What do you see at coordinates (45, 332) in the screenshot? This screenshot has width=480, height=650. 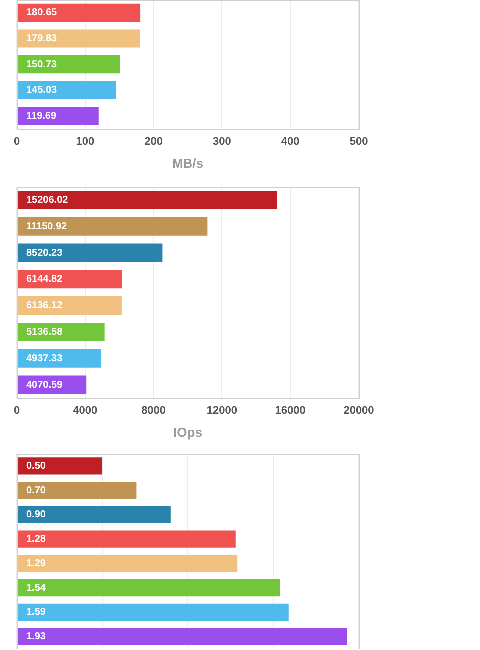 I see `data-label: 5136.58` at bounding box center [45, 332].